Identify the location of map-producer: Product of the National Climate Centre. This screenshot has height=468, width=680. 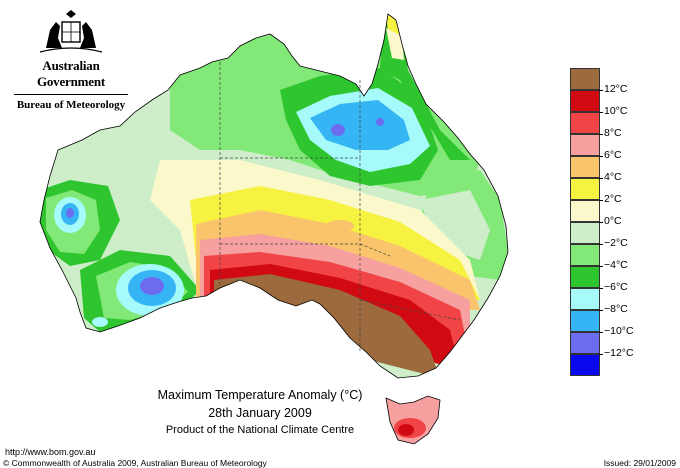
(260, 430).